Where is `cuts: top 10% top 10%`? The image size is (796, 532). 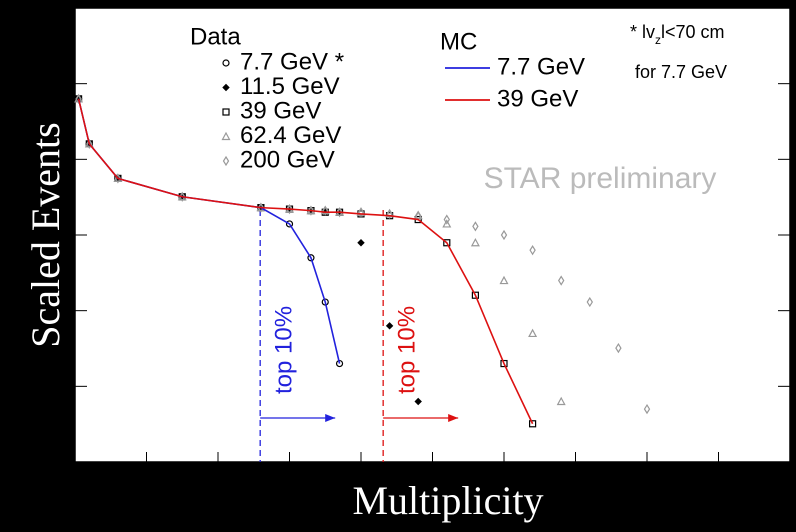
cuts: top 10% top 10% is located at coordinates (359, 336).